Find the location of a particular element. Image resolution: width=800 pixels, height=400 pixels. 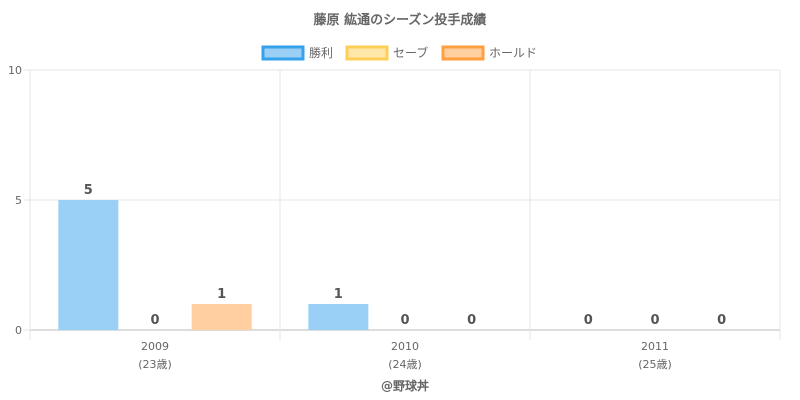

legend-label: ホールド is located at coordinates (513, 53).